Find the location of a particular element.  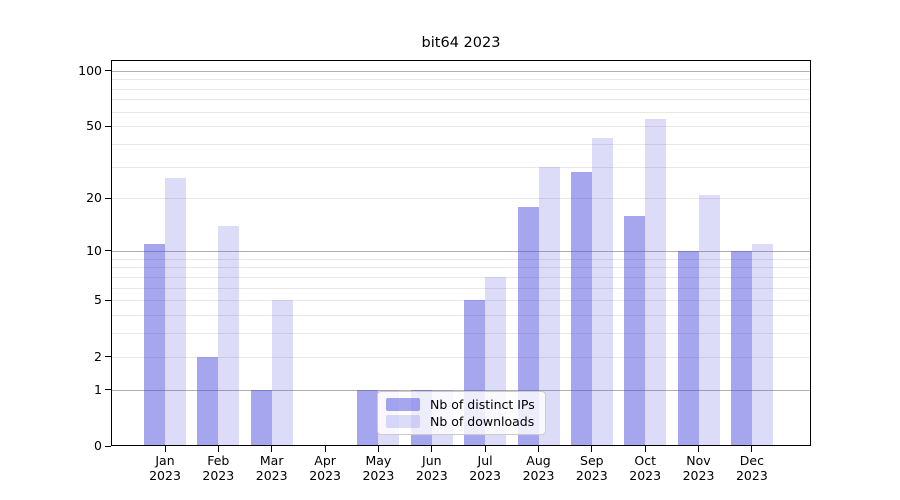

xtick-label-apr: Apr 2023 is located at coordinates (325, 468).